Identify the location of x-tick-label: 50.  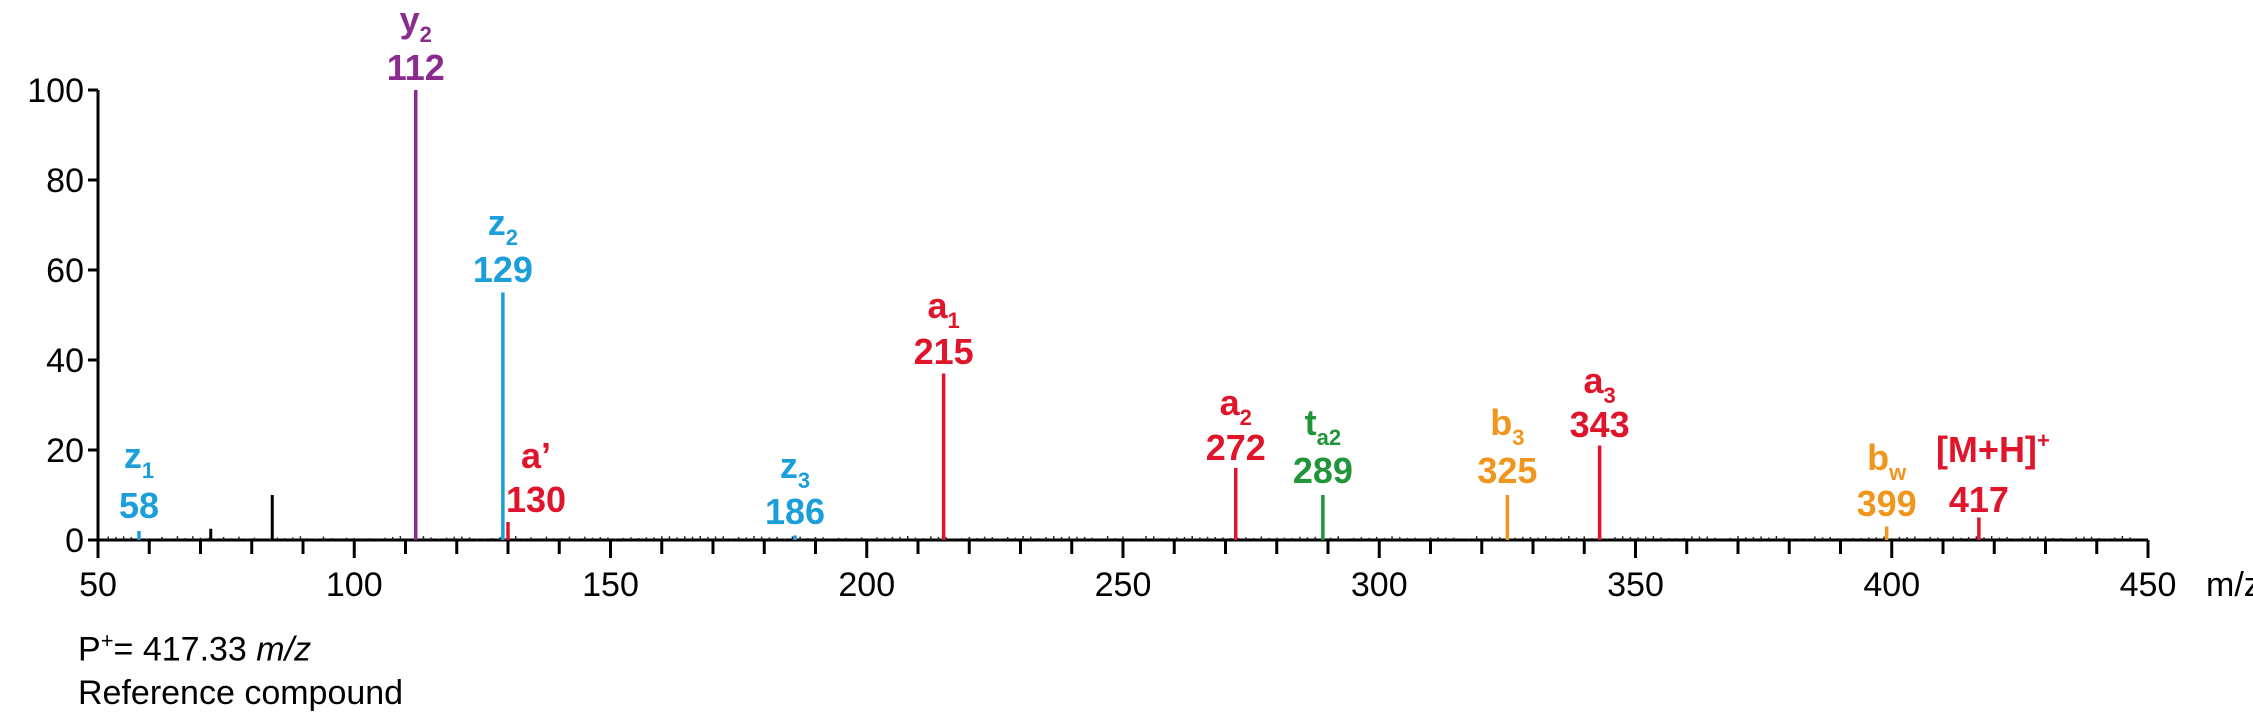
(98, 585).